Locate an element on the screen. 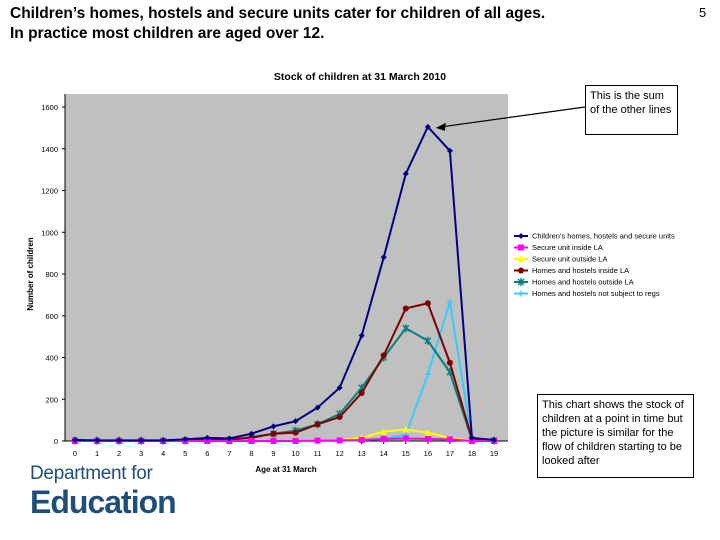 The image size is (720, 540). x-tick-label: 4 is located at coordinates (163, 453).